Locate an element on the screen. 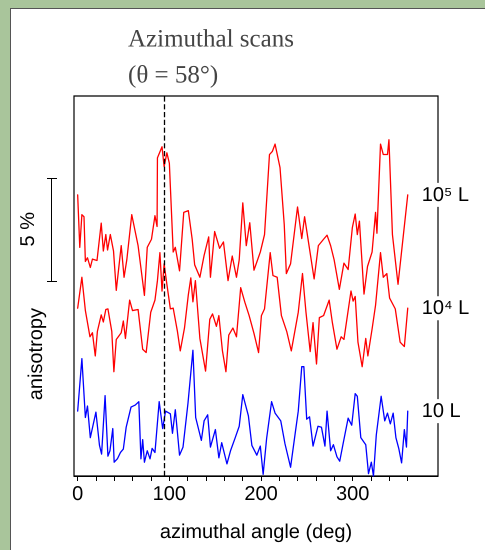 The height and width of the screenshot is (550, 485). x-tick-label: 300 is located at coordinates (353, 494).